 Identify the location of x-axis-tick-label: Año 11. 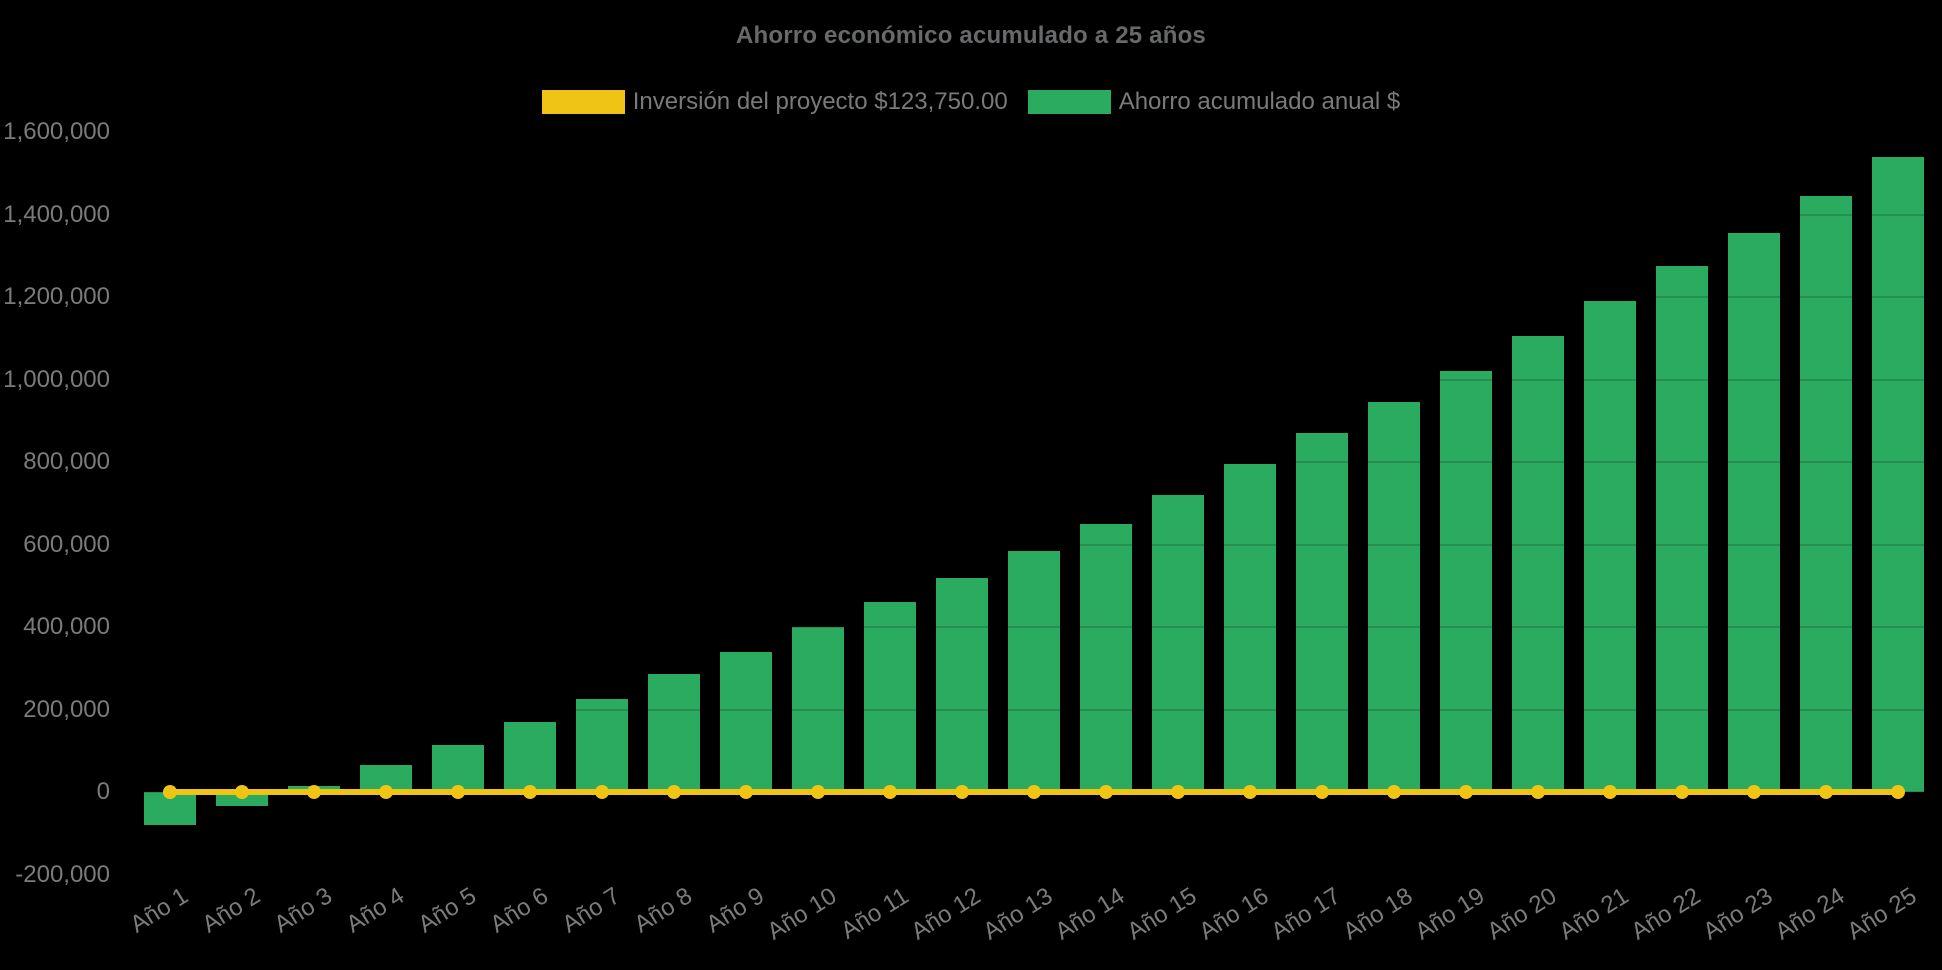
(874, 913).